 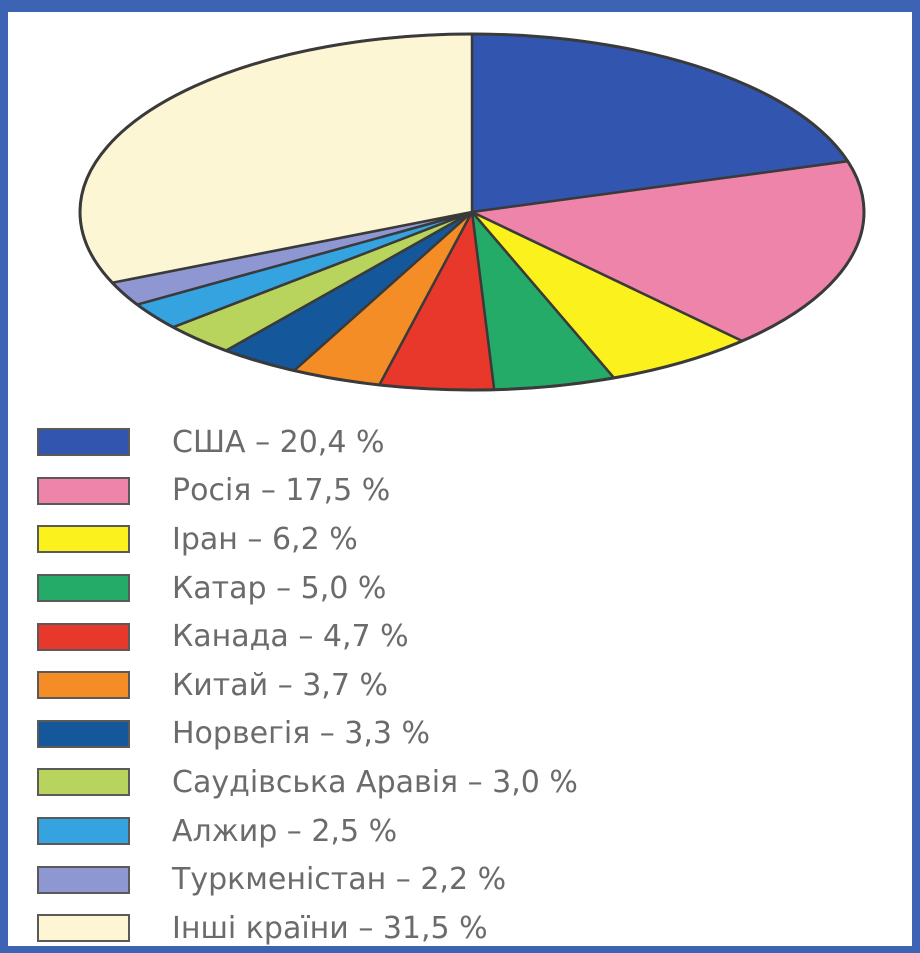 I want to click on legend-label: Іран – 6,2 %, so click(x=265, y=539).